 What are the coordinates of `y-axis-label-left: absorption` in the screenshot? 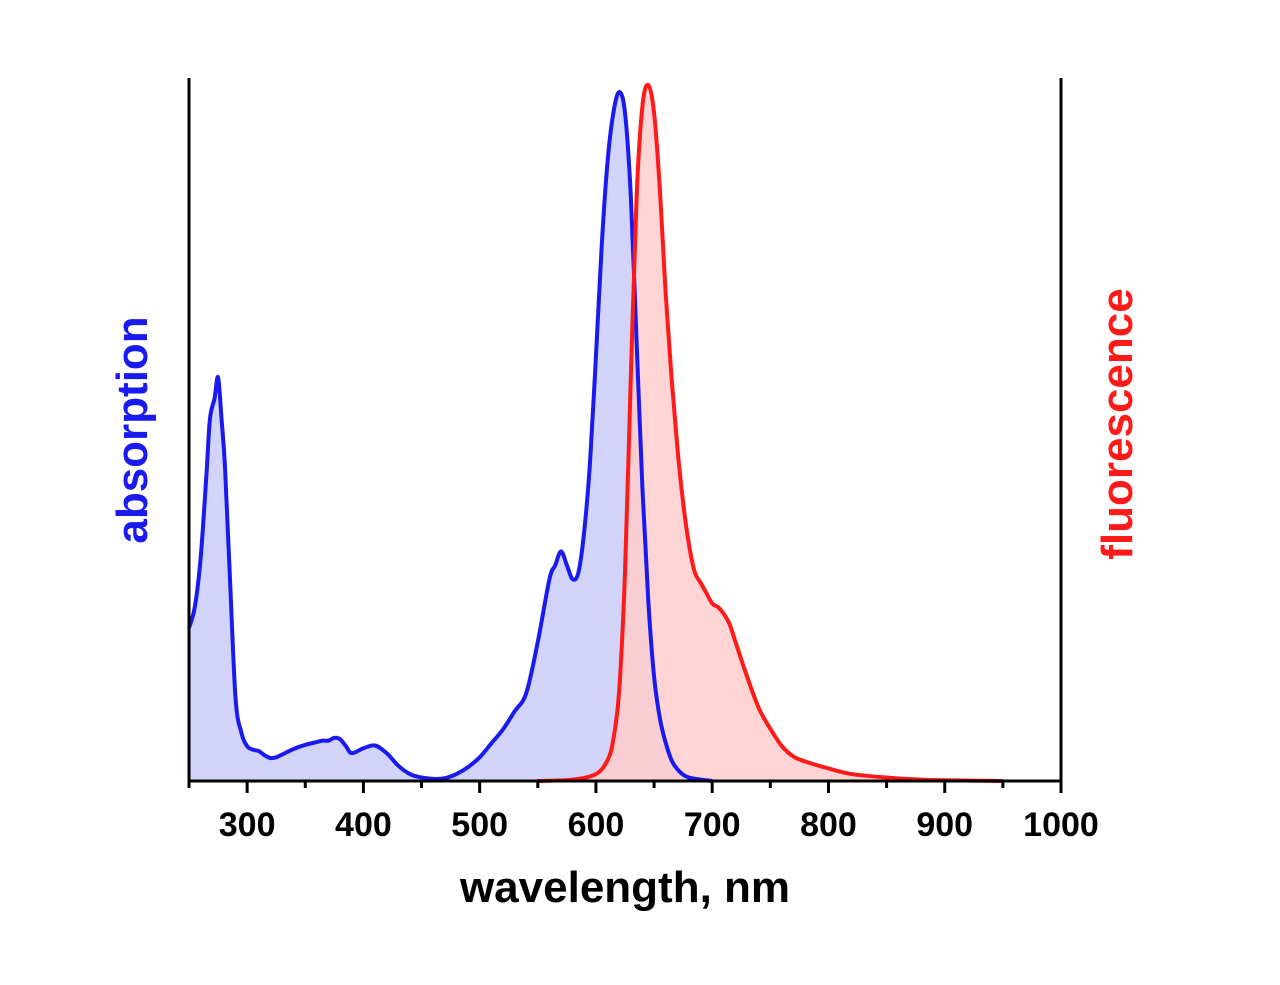 It's located at (132, 429).